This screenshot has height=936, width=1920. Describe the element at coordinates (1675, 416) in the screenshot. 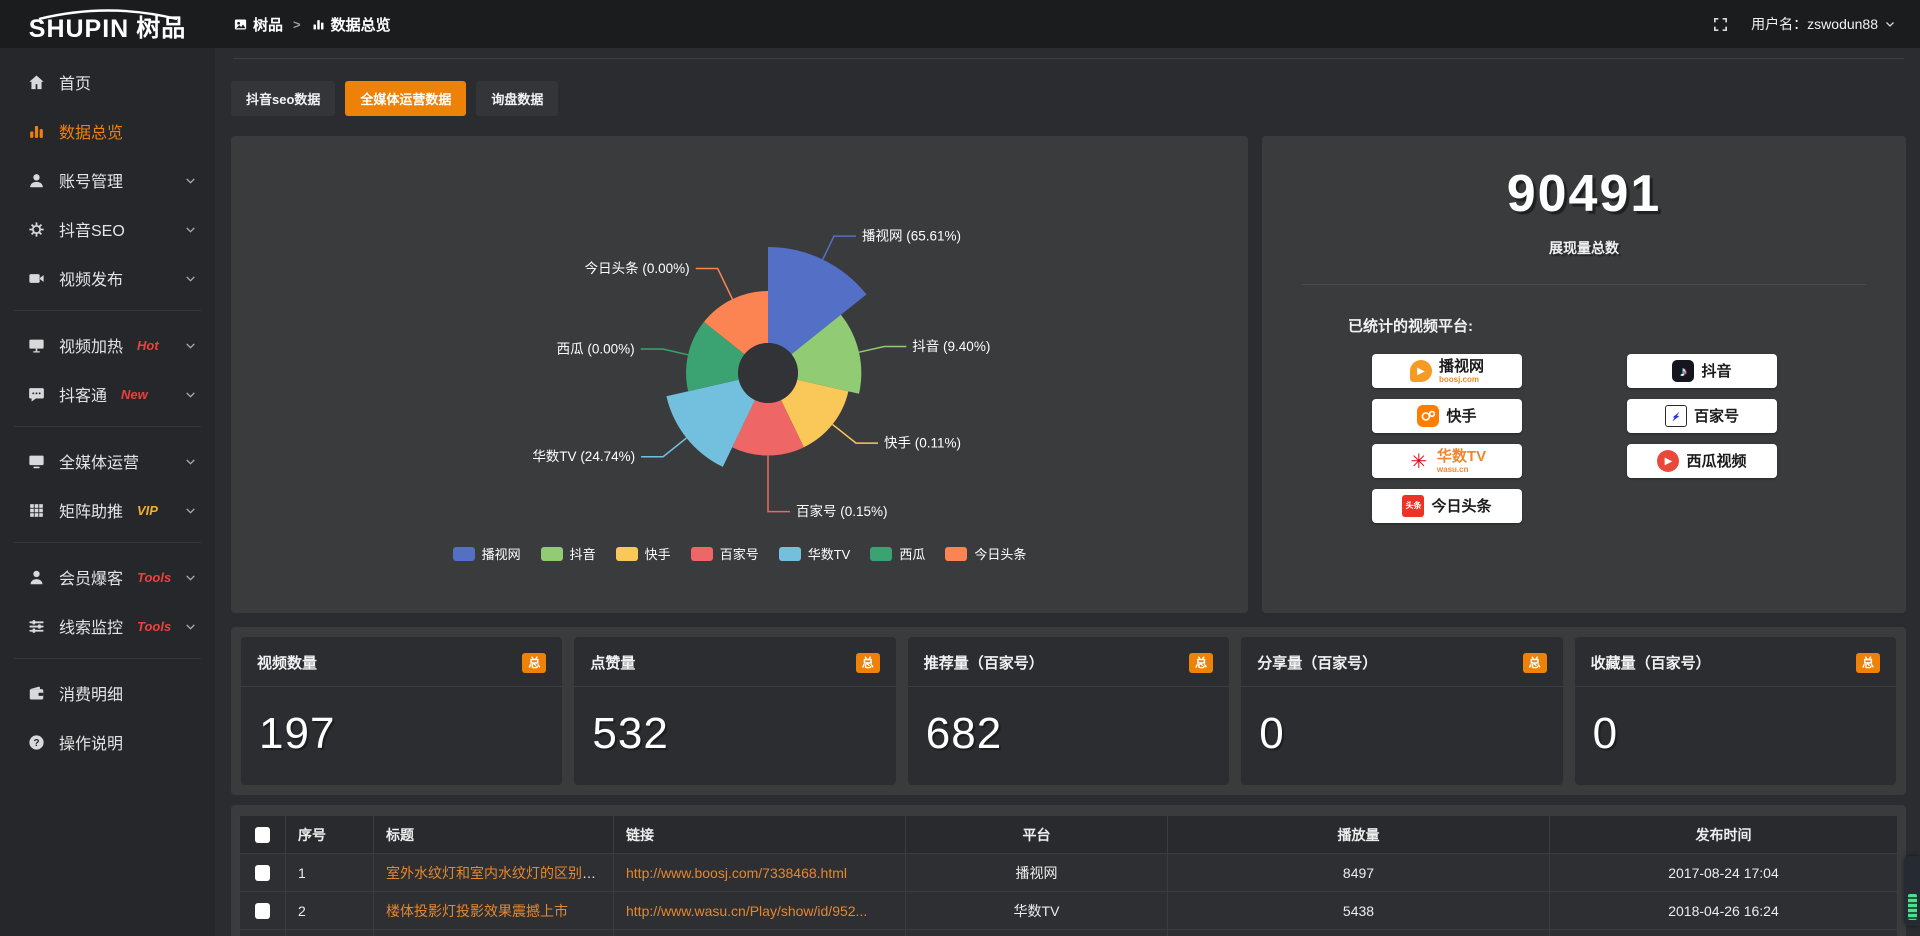

I see `baijiahao-logo-icon` at that location.